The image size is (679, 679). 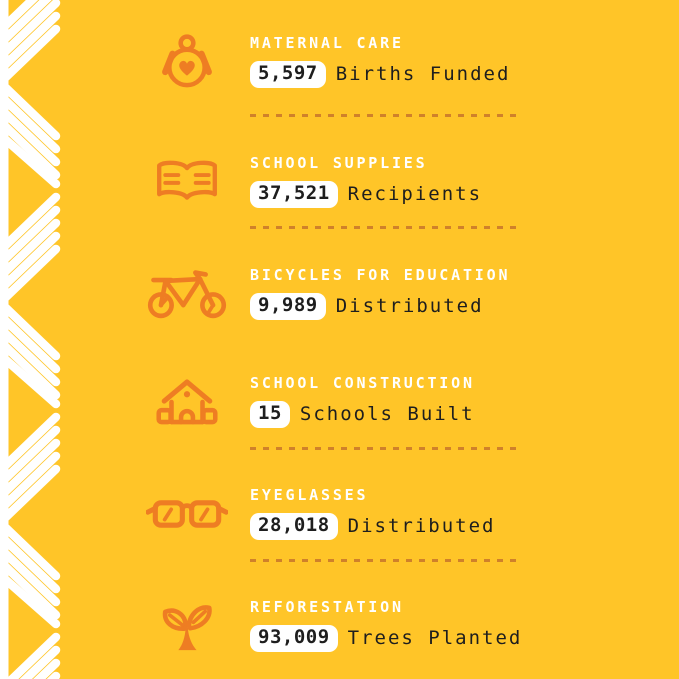 I want to click on stat-row-maternal-care: MATERNAL CARE 5,597 Births Funded, so click(x=327, y=62).